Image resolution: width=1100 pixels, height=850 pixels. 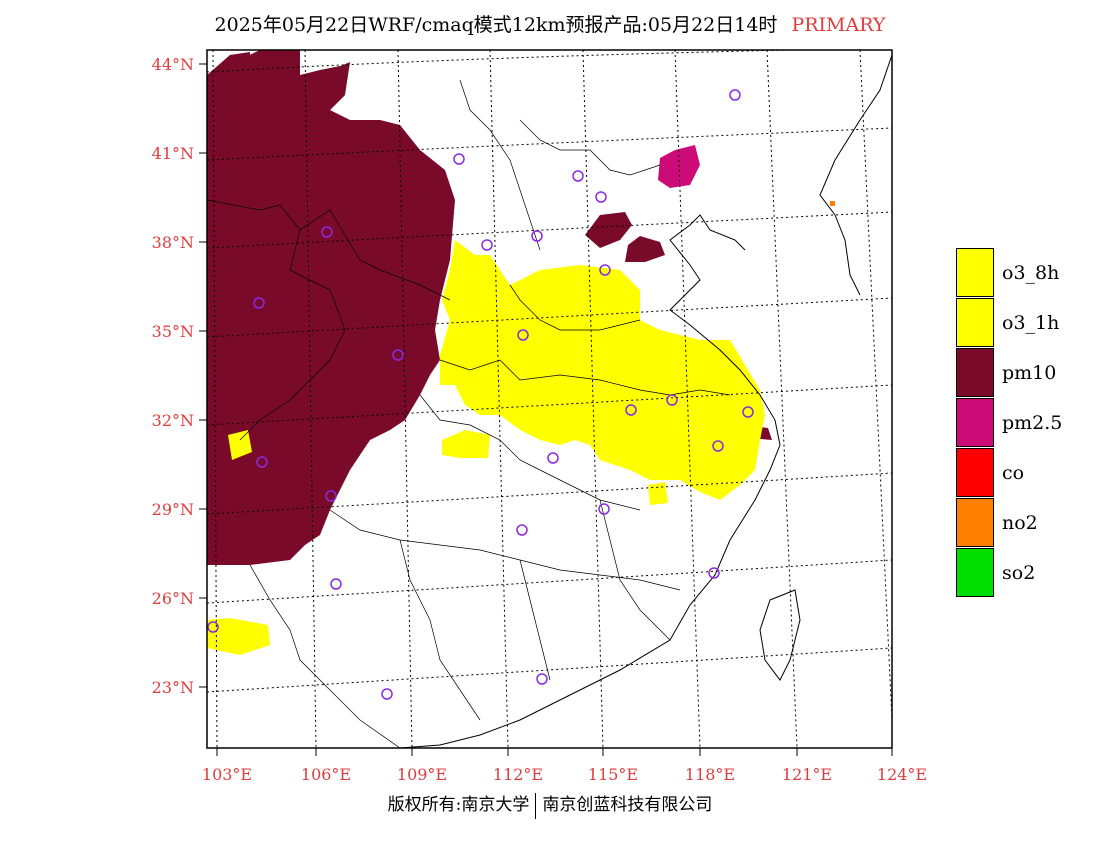 I want to click on legend-item-co: co, so click(x=1021, y=473).